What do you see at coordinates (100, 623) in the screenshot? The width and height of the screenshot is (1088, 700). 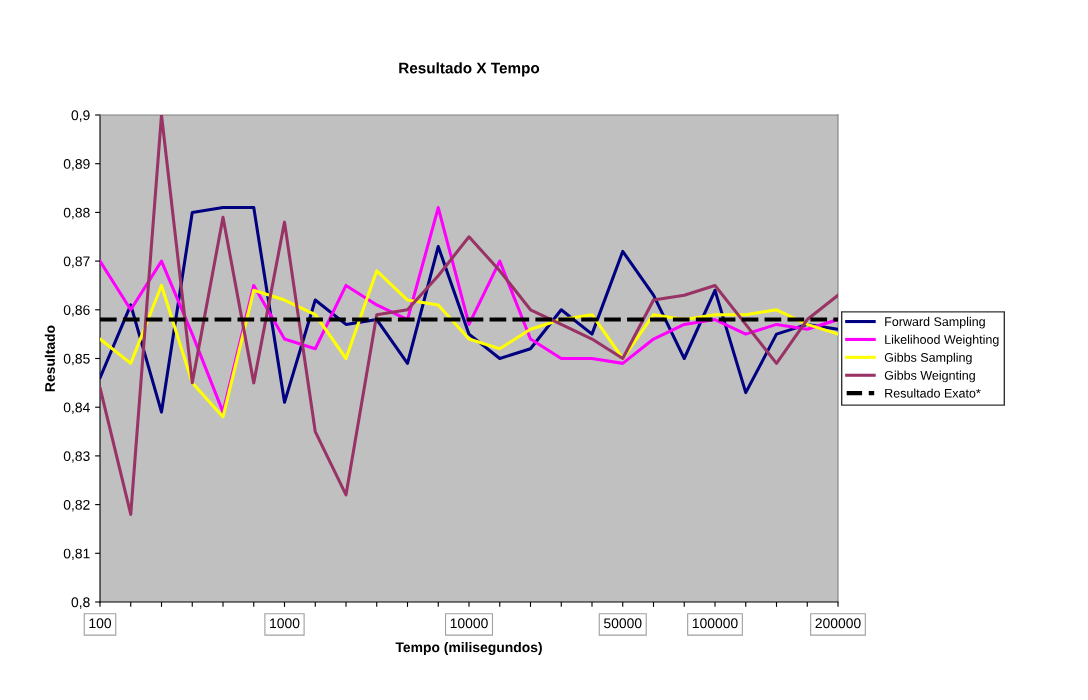 I see `x-tick-label: 100` at bounding box center [100, 623].